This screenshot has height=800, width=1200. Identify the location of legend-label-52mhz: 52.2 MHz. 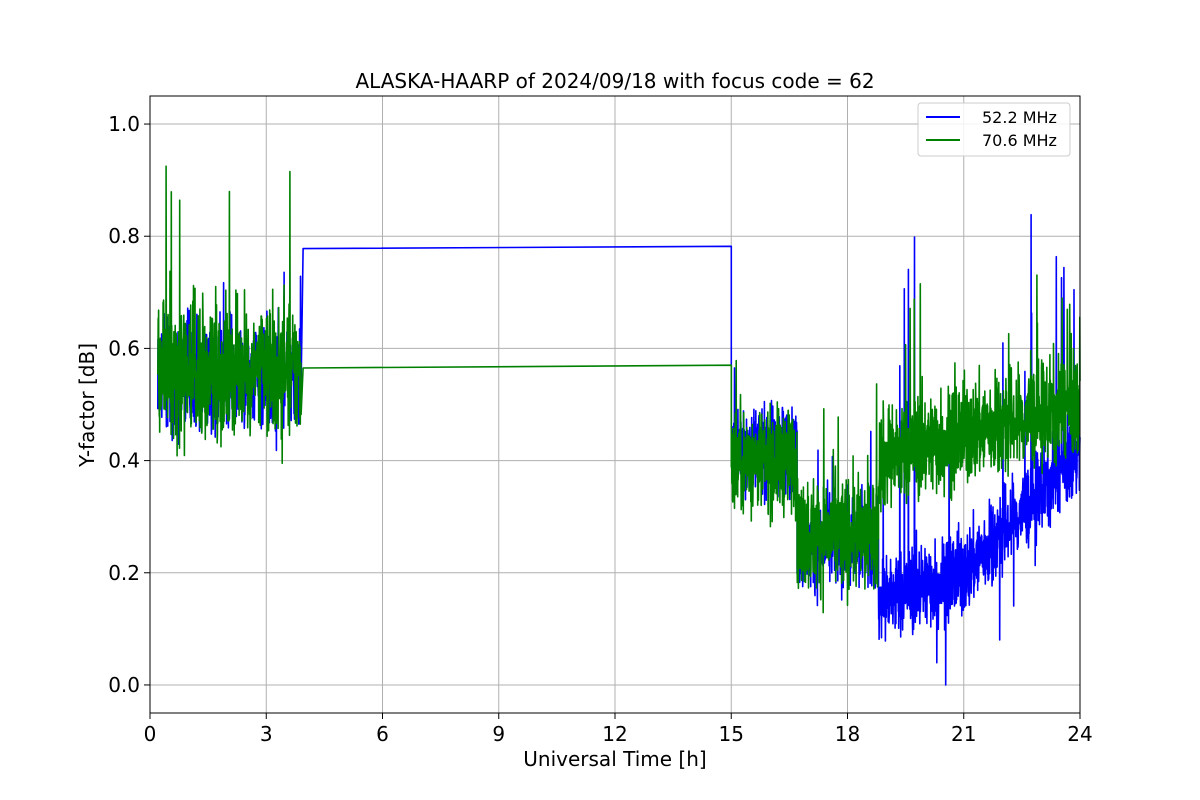
(1019, 117).